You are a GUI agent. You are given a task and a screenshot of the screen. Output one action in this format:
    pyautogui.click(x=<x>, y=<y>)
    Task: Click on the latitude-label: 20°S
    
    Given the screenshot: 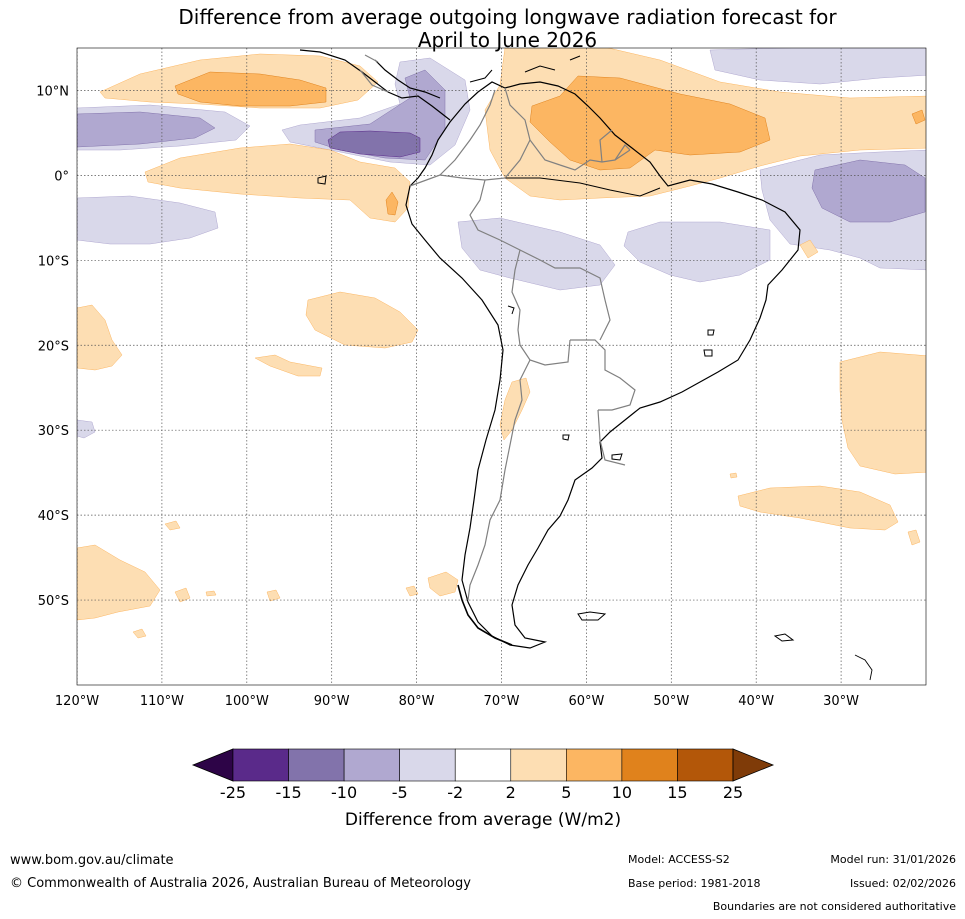 What is the action you would take?
    pyautogui.click(x=53, y=346)
    